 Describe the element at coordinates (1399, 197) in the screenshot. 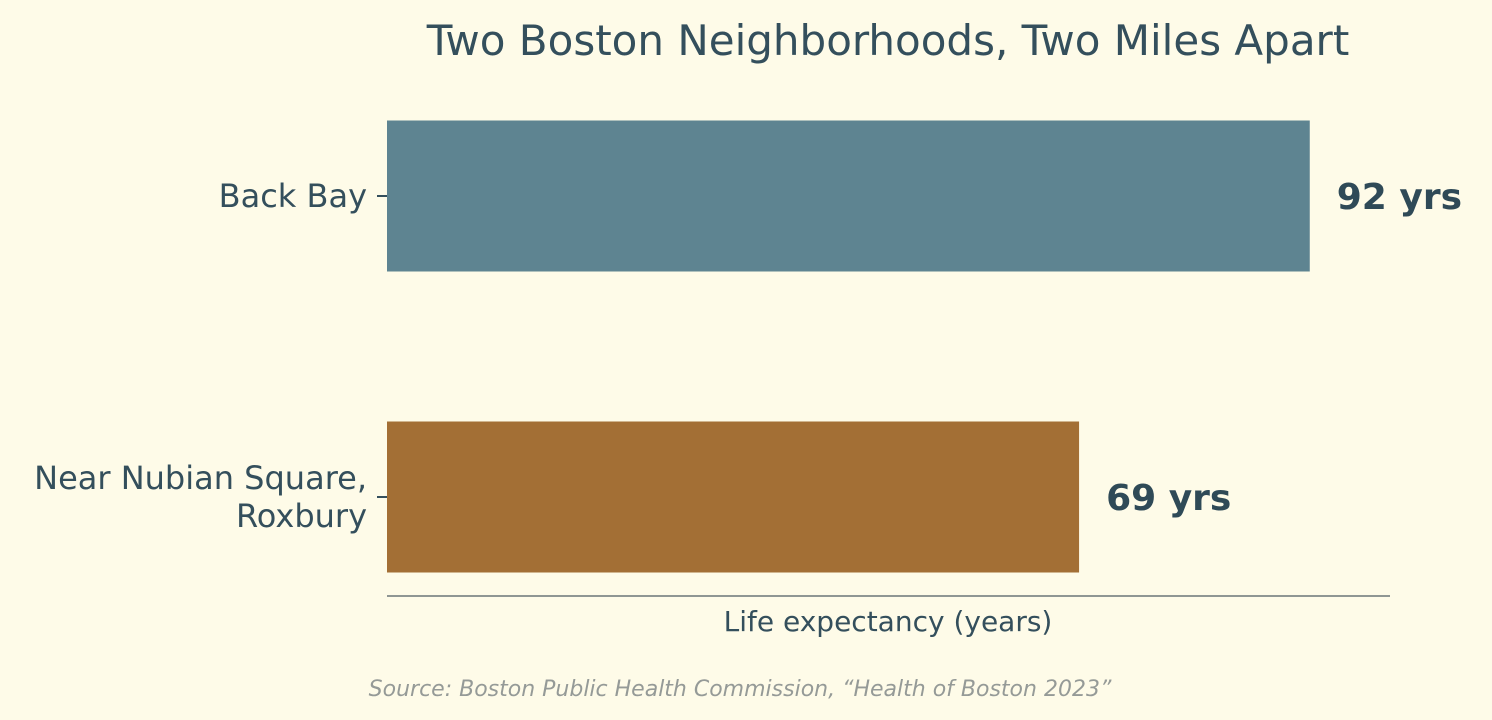

I see `value-label-back-bay: 92 yrs` at that location.